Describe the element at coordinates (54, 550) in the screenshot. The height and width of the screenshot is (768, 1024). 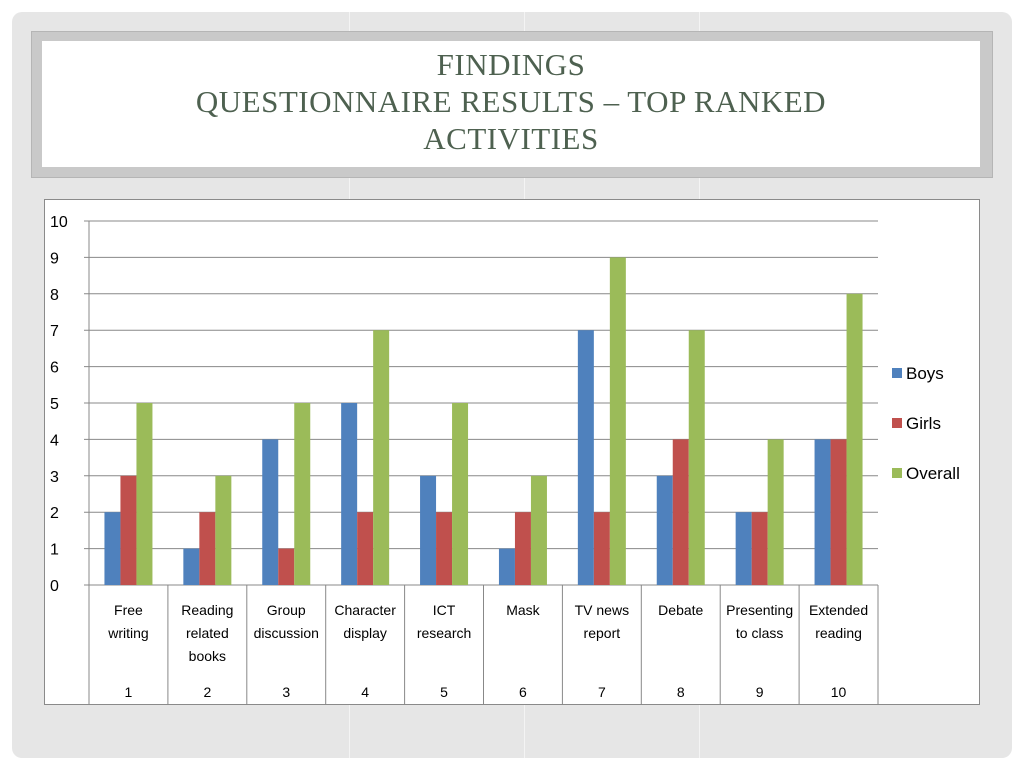
I see `y-tick-label: 1` at that location.